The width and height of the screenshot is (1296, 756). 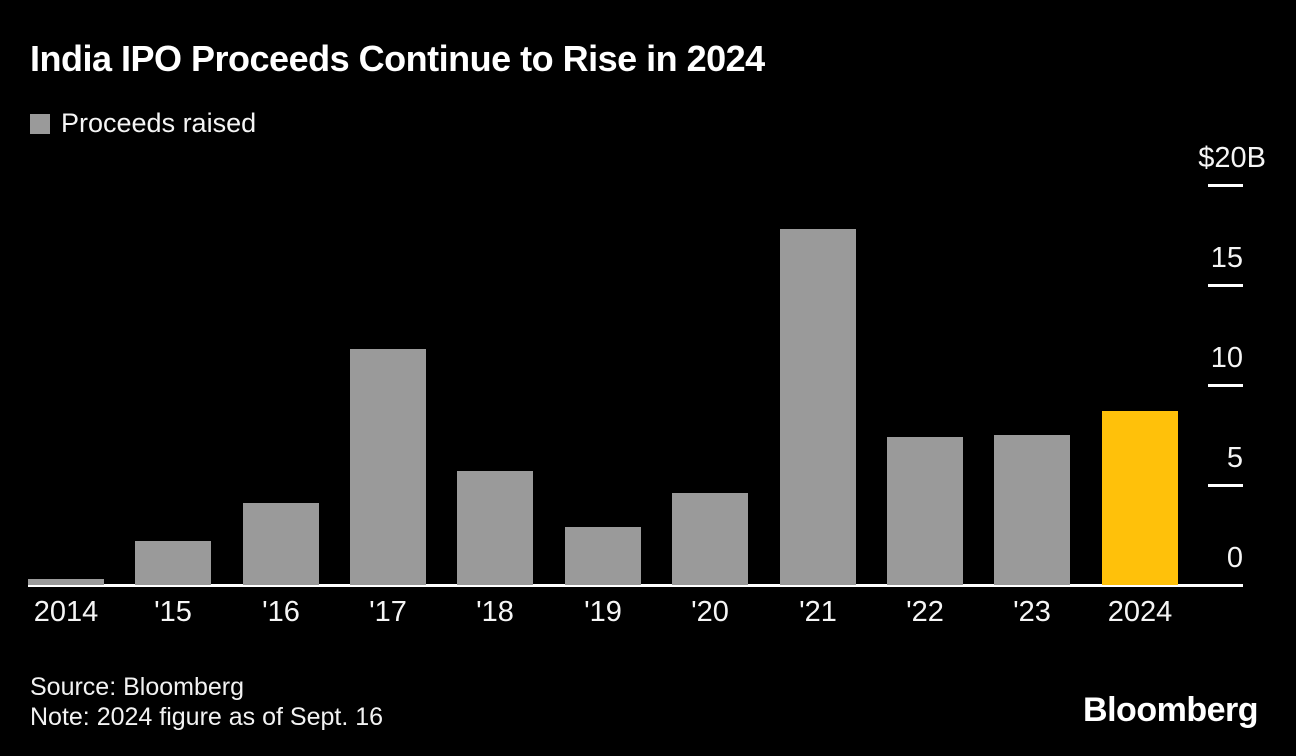 What do you see at coordinates (40, 123) in the screenshot?
I see `legend-swatch` at bounding box center [40, 123].